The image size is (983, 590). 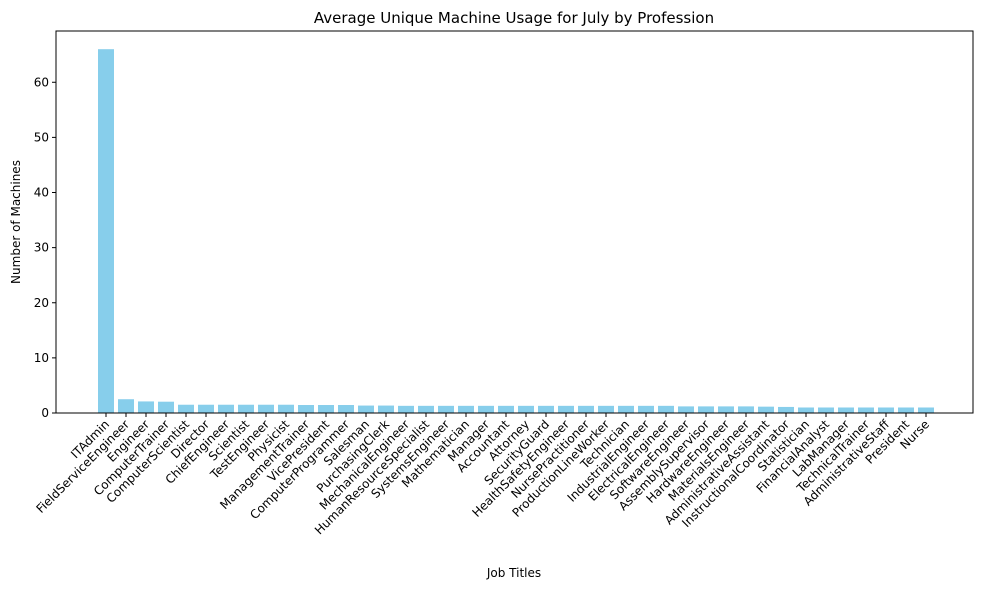 I want to click on bar-TechnicalTrainer, so click(x=866, y=410).